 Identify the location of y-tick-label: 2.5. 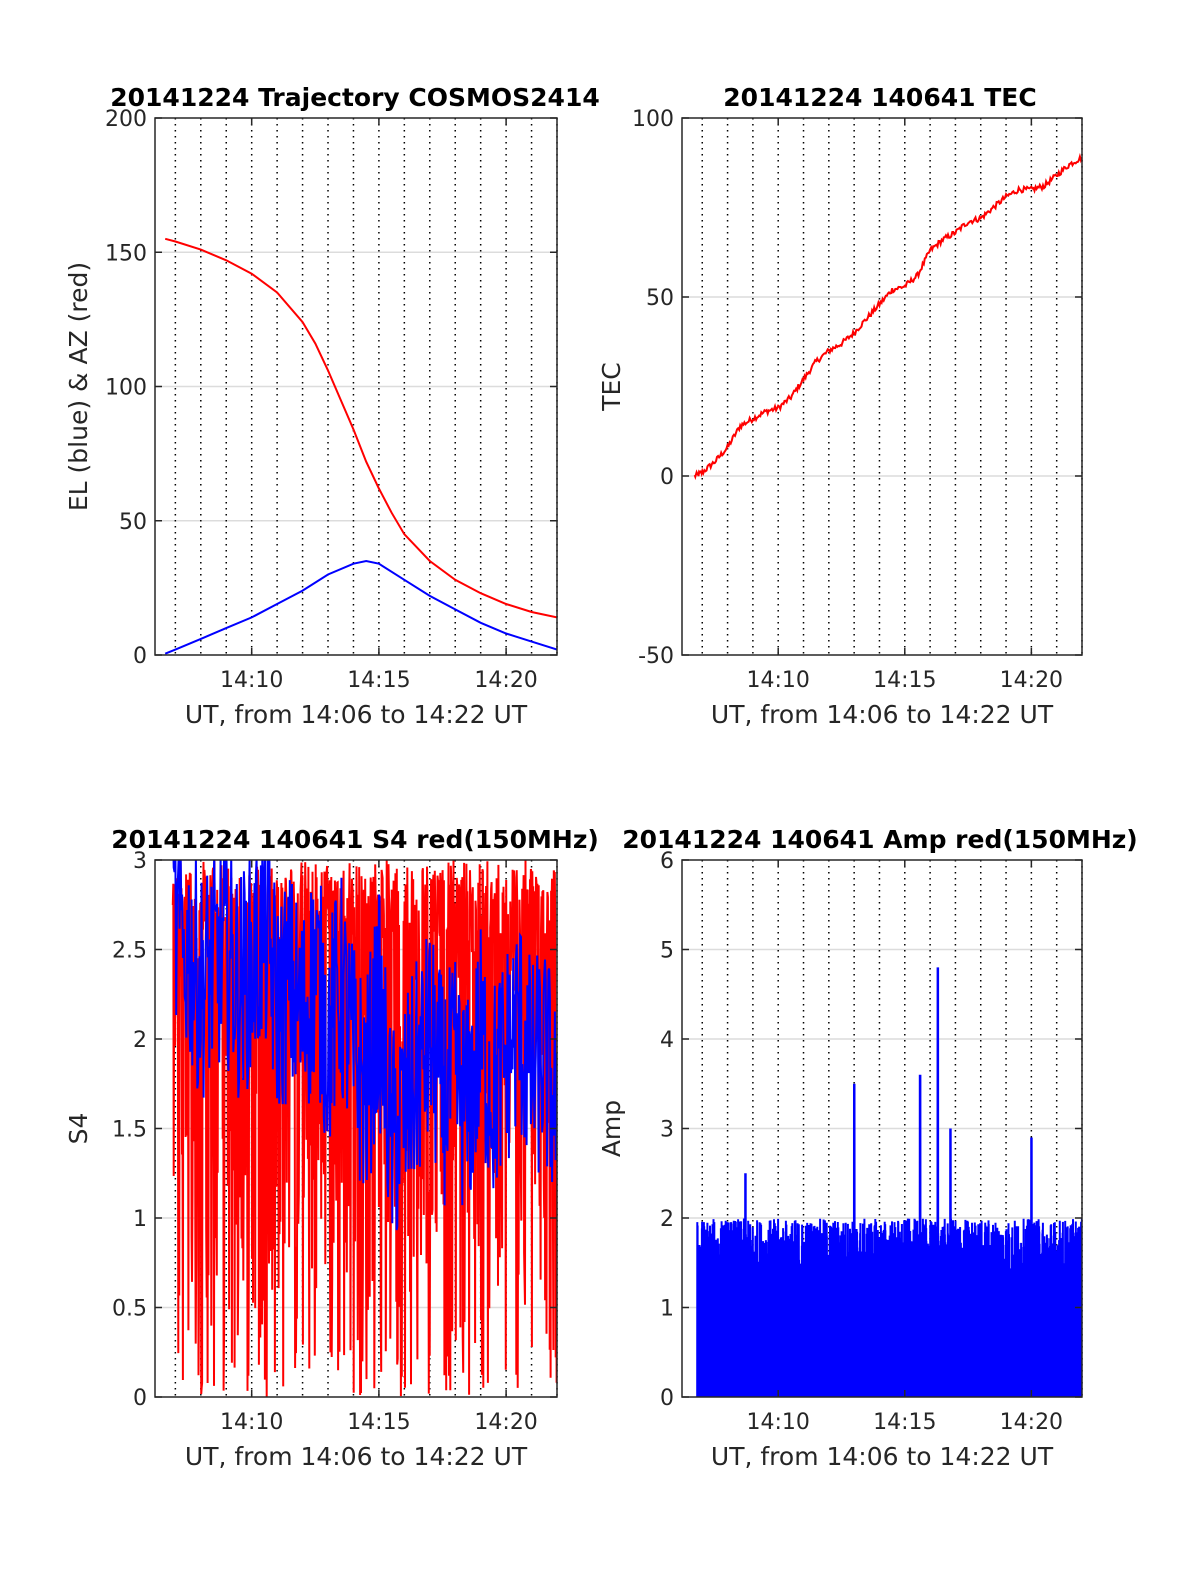
(129, 951).